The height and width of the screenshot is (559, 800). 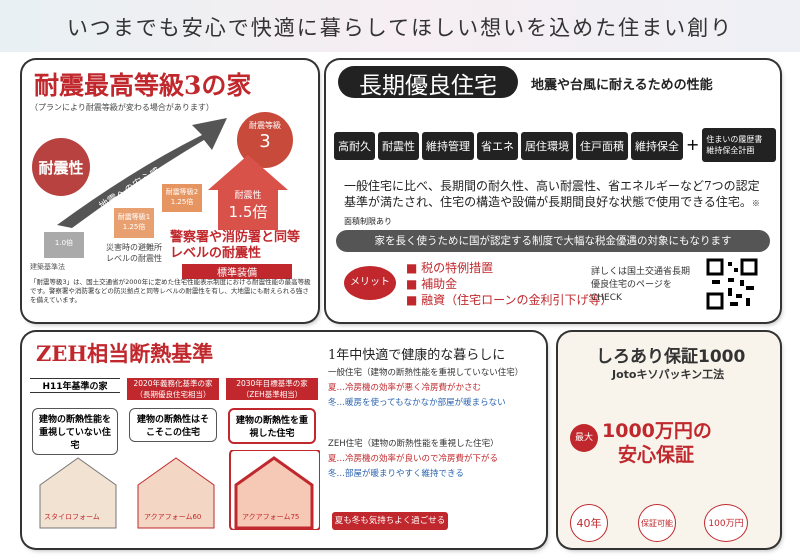 What do you see at coordinates (405, 388) in the screenshot?
I see `zeh-note: 夏…冷房機の効率が悪く冷房費がかさむ` at bounding box center [405, 388].